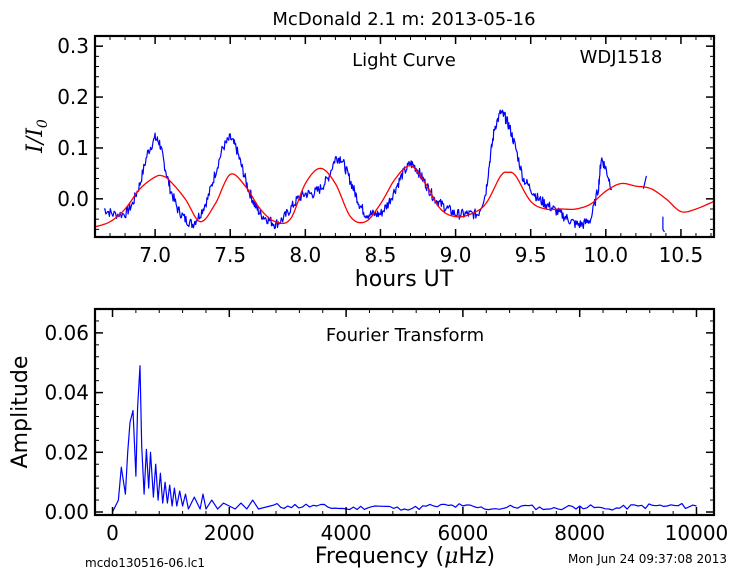 This screenshot has width=742, height=581. Describe the element at coordinates (37, 136) in the screenshot. I see `light-curve-ylabel: I/I0` at that location.